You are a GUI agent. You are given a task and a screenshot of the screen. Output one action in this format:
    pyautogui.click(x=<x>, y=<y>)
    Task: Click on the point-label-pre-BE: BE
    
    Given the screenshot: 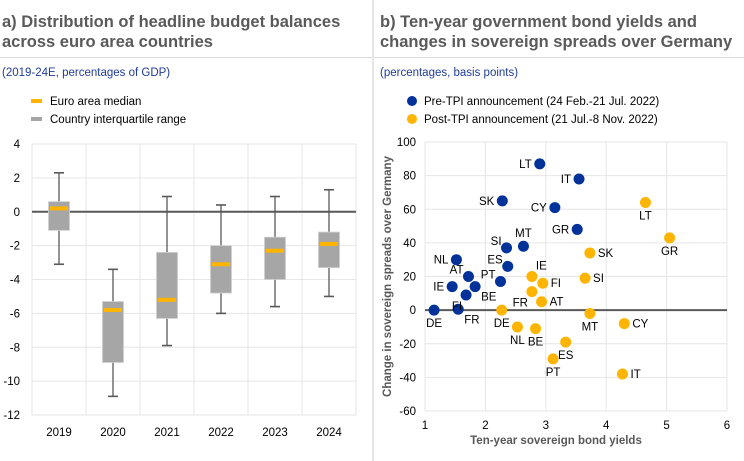 What is the action you would take?
    pyautogui.click(x=489, y=298)
    